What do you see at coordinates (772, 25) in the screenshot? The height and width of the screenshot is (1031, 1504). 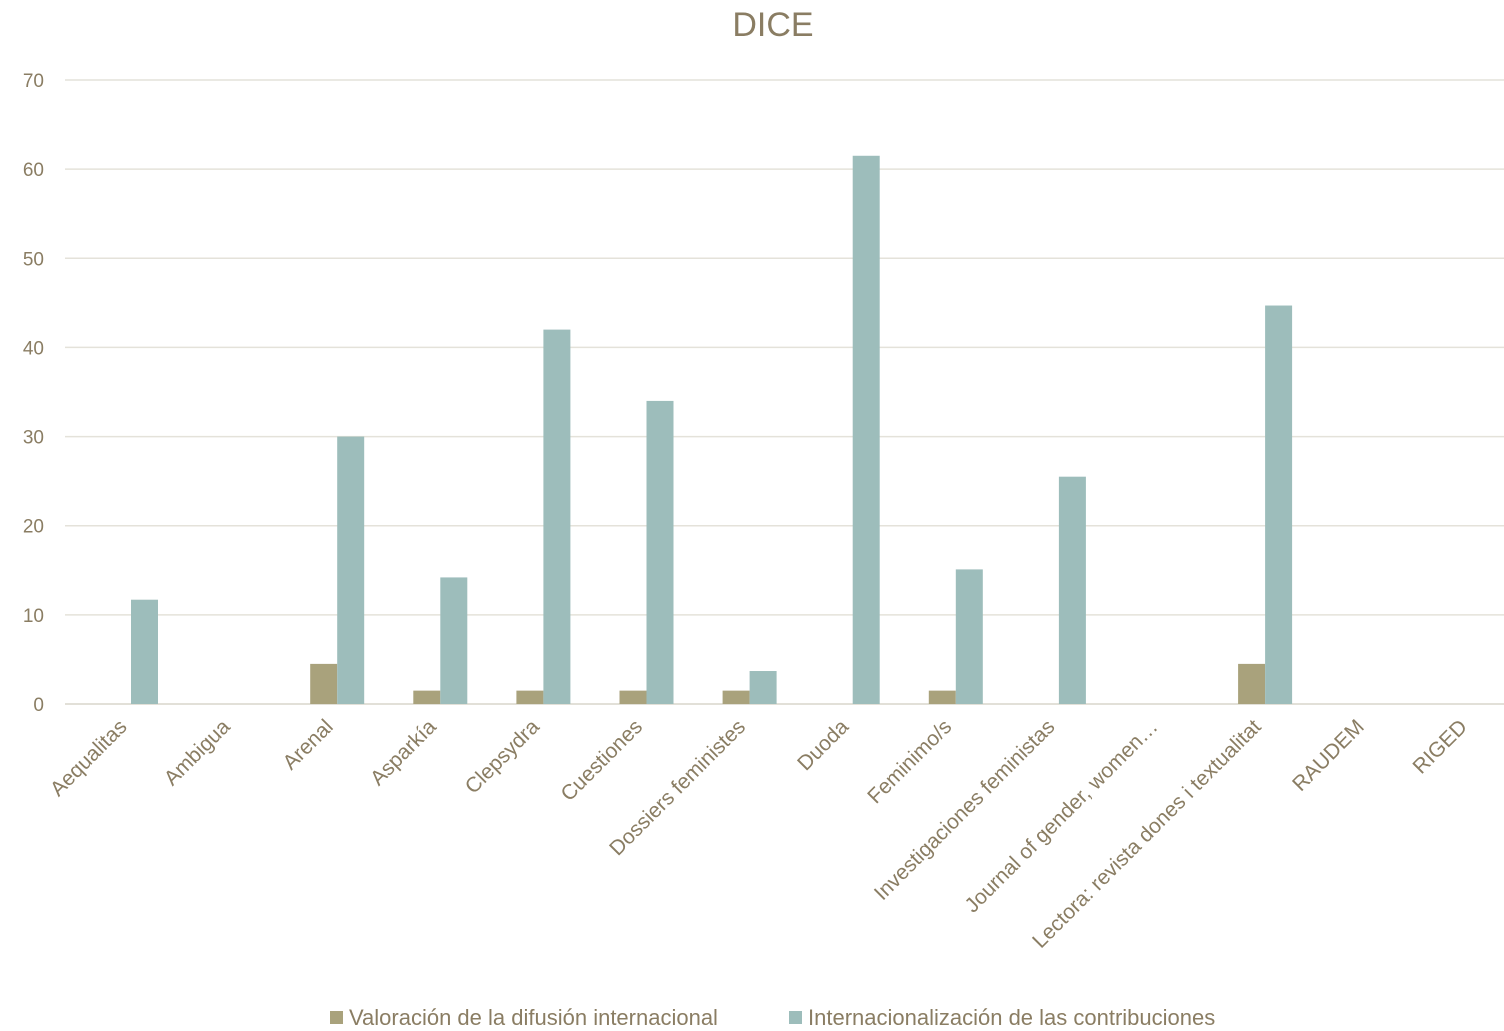 I see `chart-title: DICE` at bounding box center [772, 25].